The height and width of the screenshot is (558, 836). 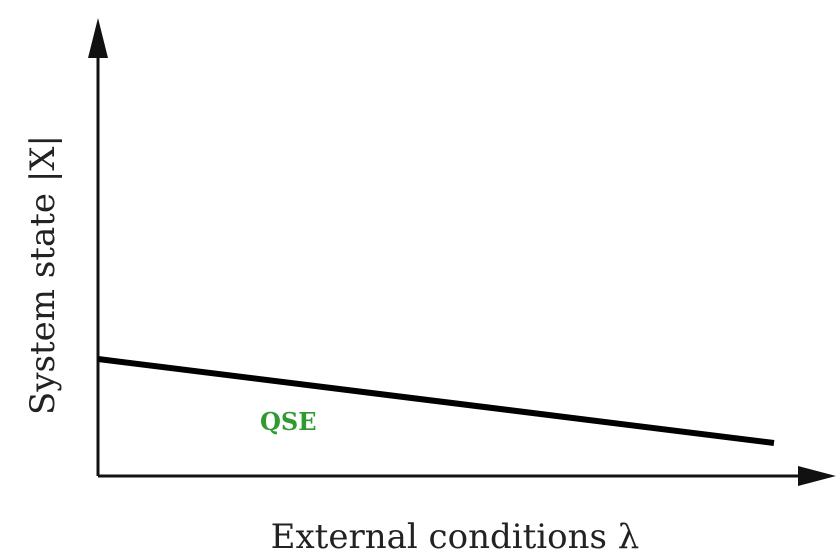 What do you see at coordinates (43, 275) in the screenshot?
I see `y-axis-label: System state |X|` at bounding box center [43, 275].